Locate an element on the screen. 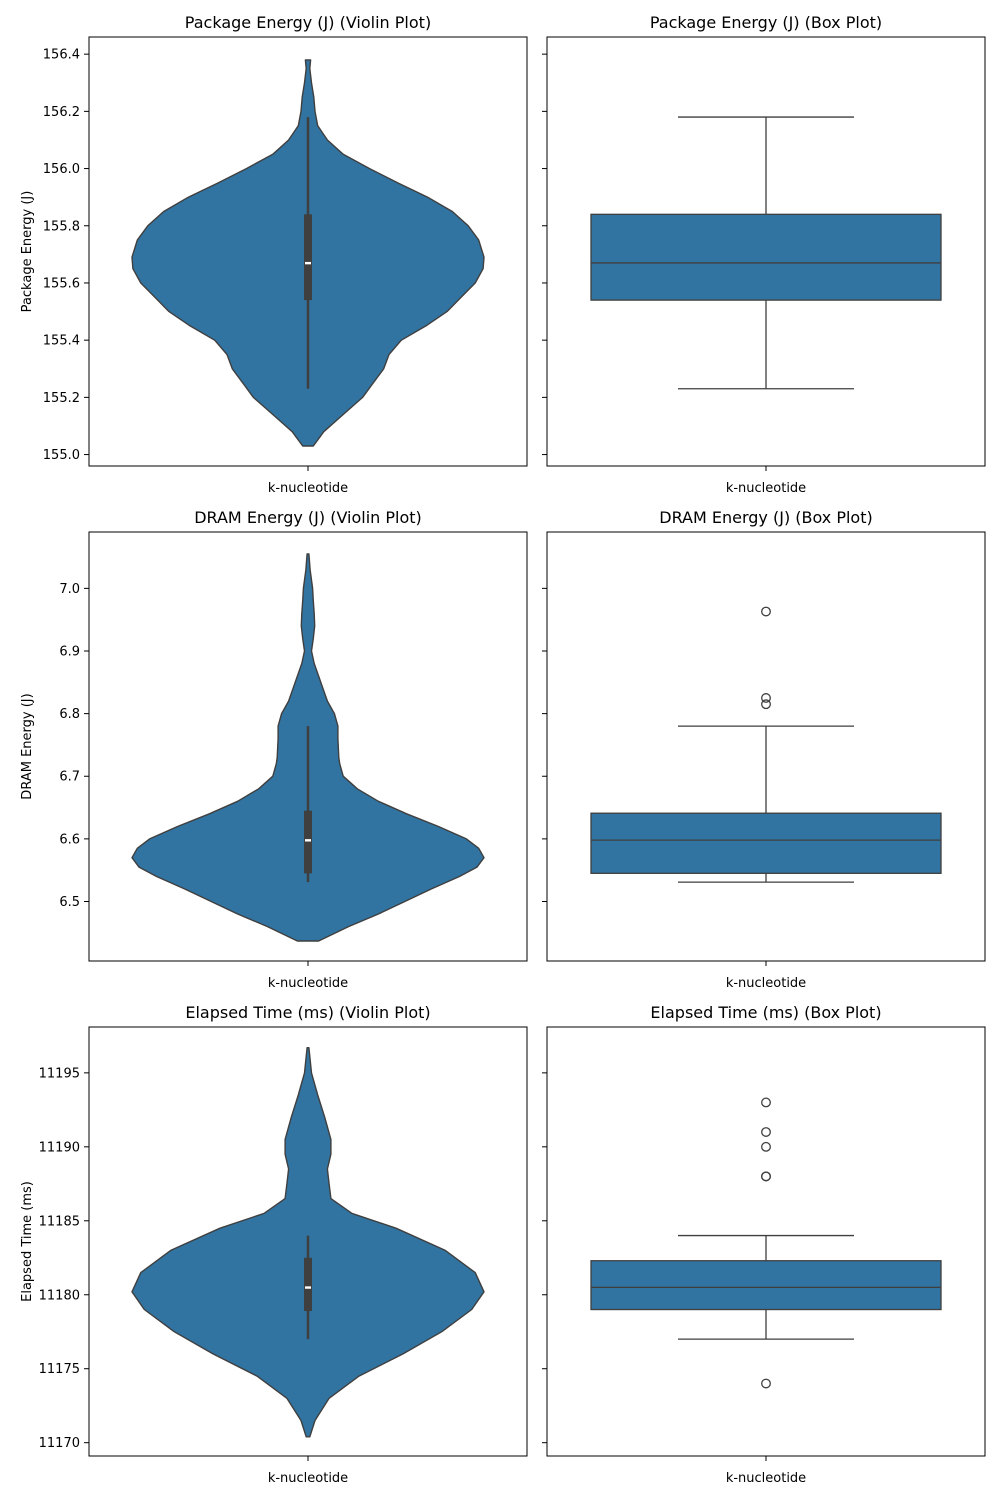  y-tick-label: 11185 is located at coordinates (59, 1221).